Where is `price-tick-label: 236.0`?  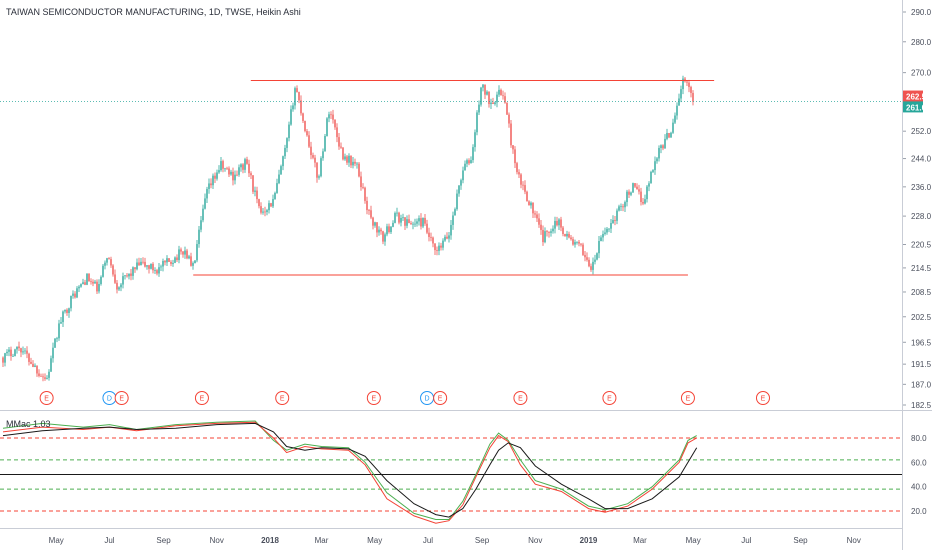 price-tick-label: 236.0 is located at coordinates (921, 187).